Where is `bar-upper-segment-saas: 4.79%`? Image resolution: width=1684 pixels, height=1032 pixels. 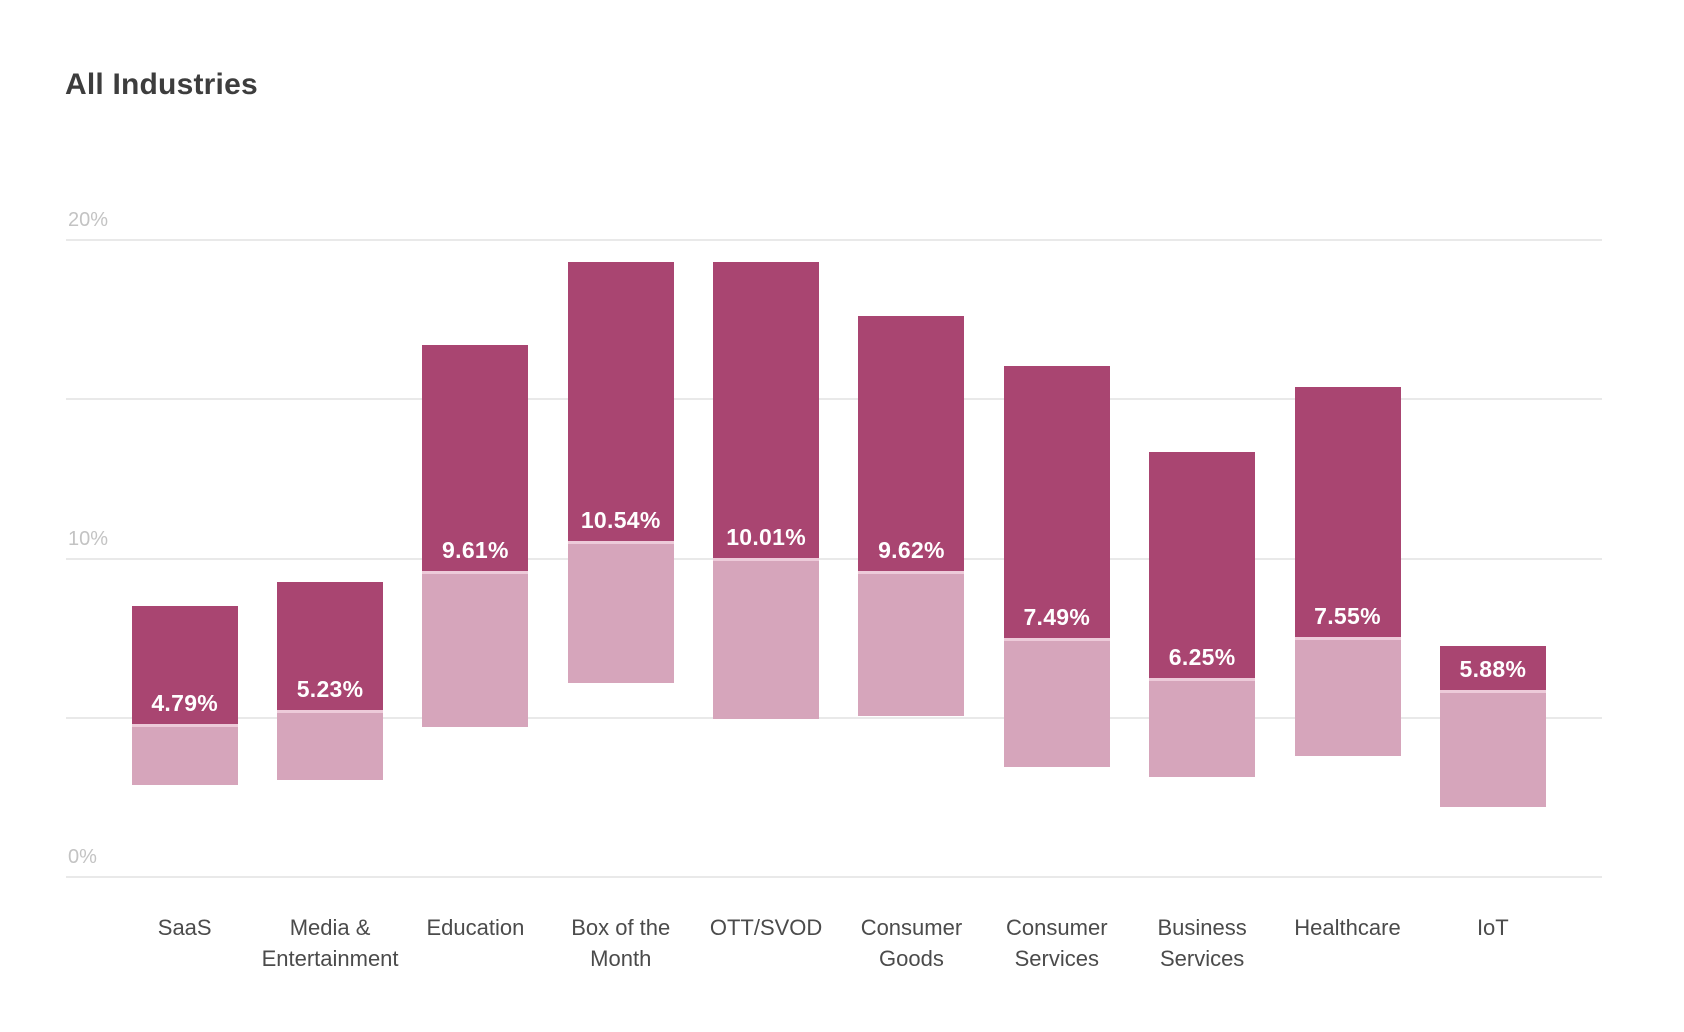 bar-upper-segment-saas: 4.79% is located at coordinates (184, 665).